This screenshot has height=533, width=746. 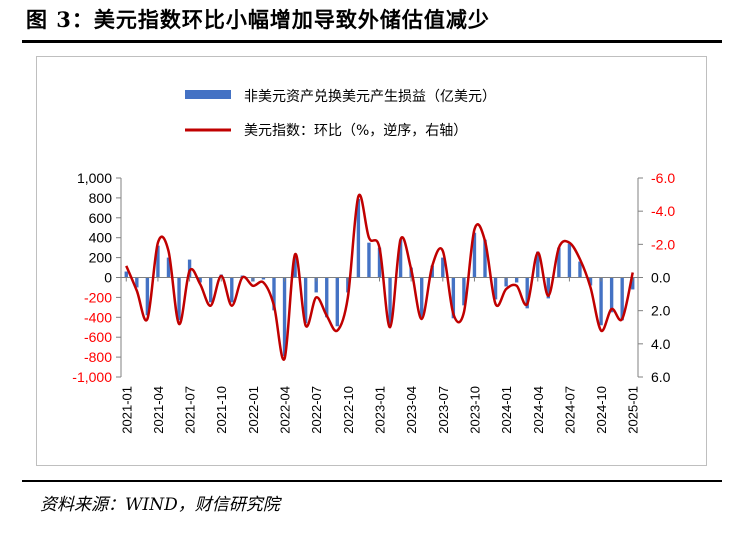 I want to click on x-axis-tick-label: 2024-04, so click(x=538, y=410).